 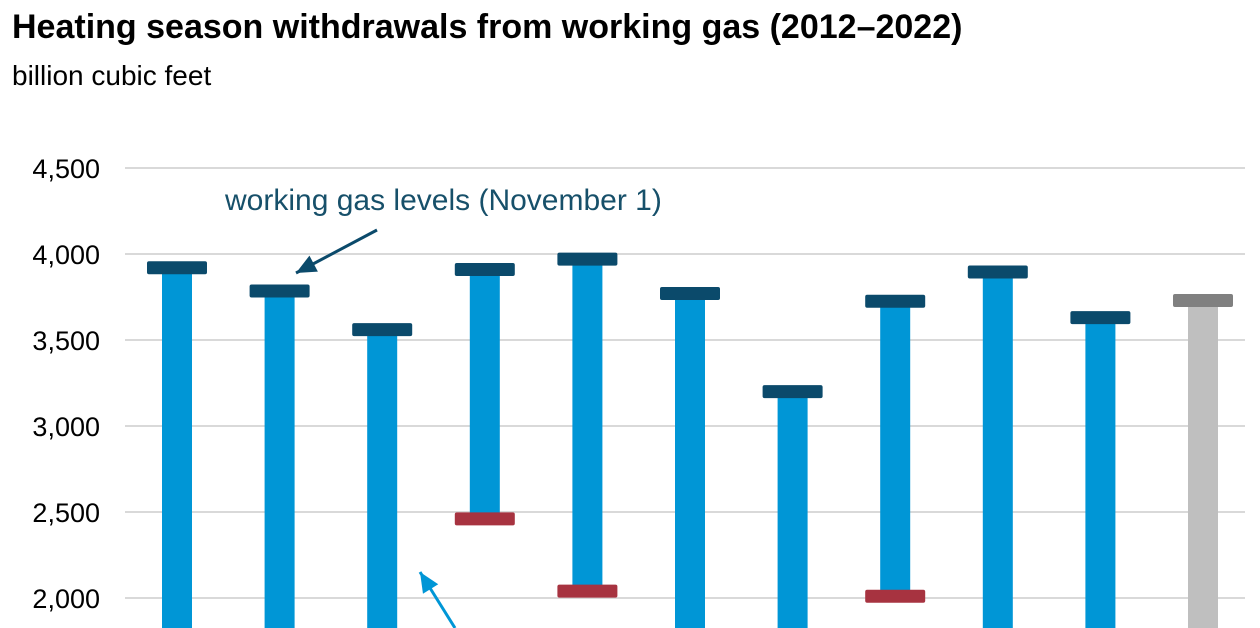 I want to click on arrow-to-working-gas-cap, so click(x=336, y=251).